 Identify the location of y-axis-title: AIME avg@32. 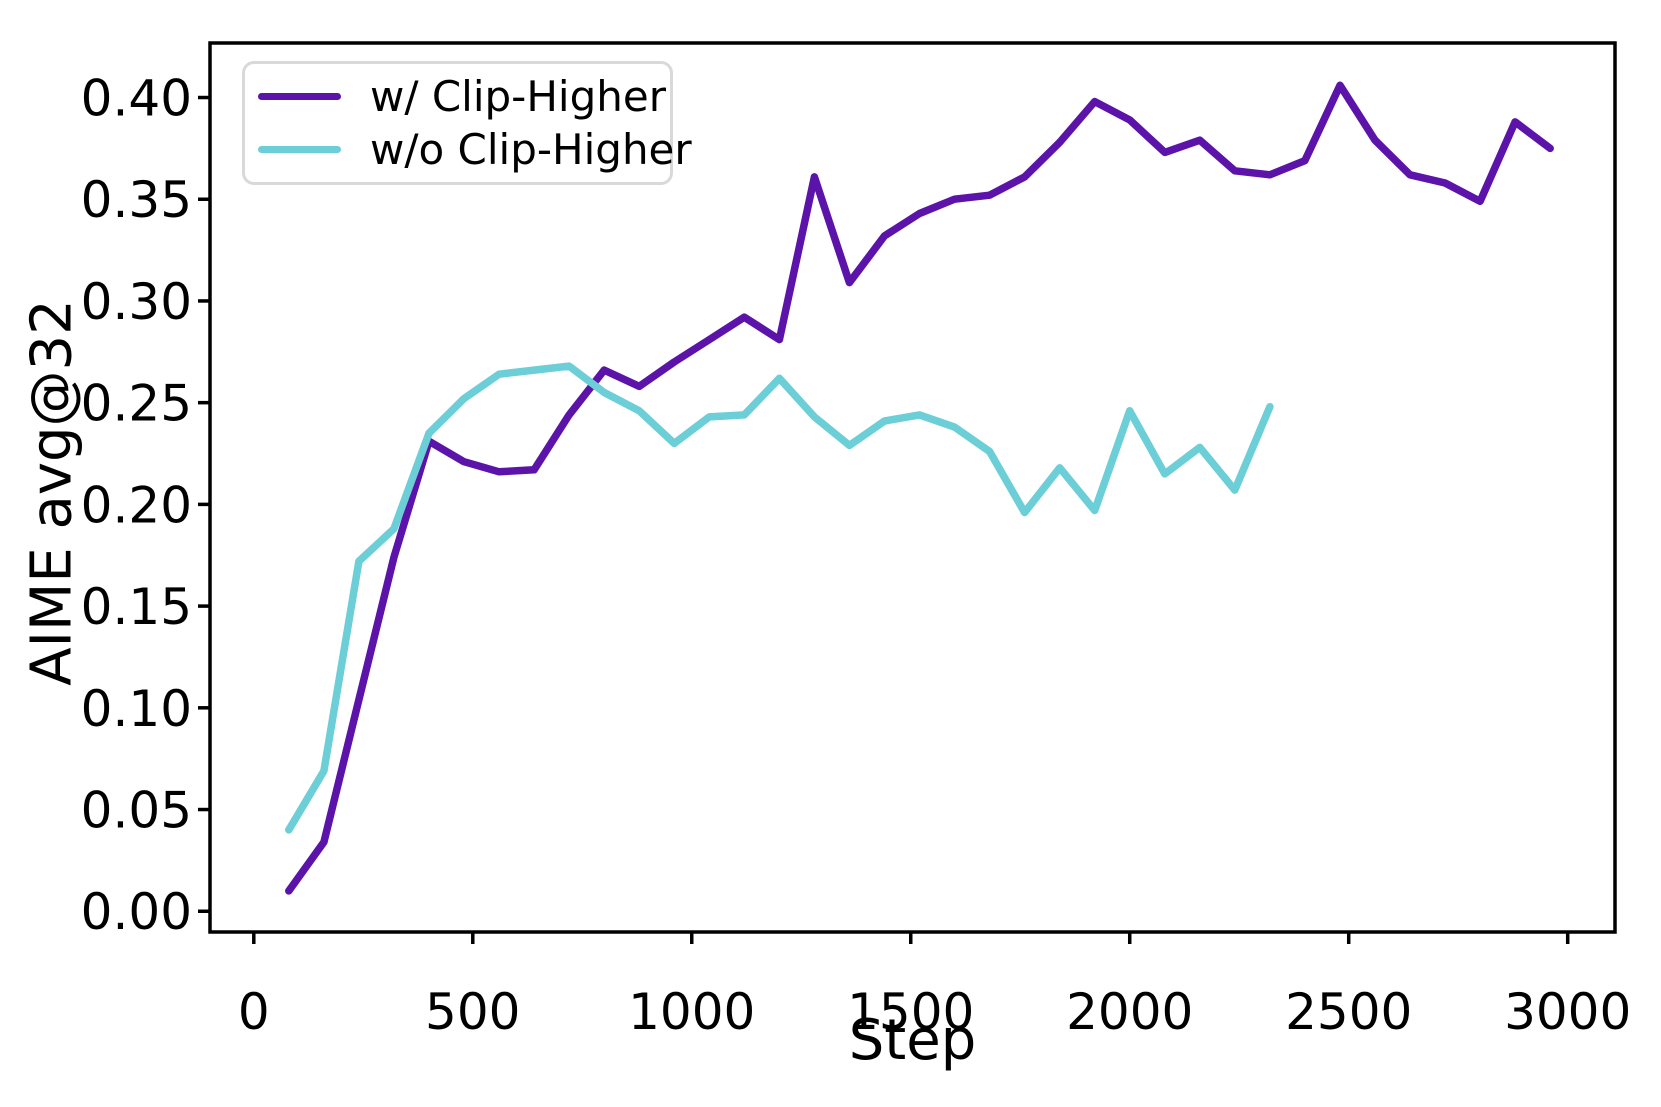
(52, 492).